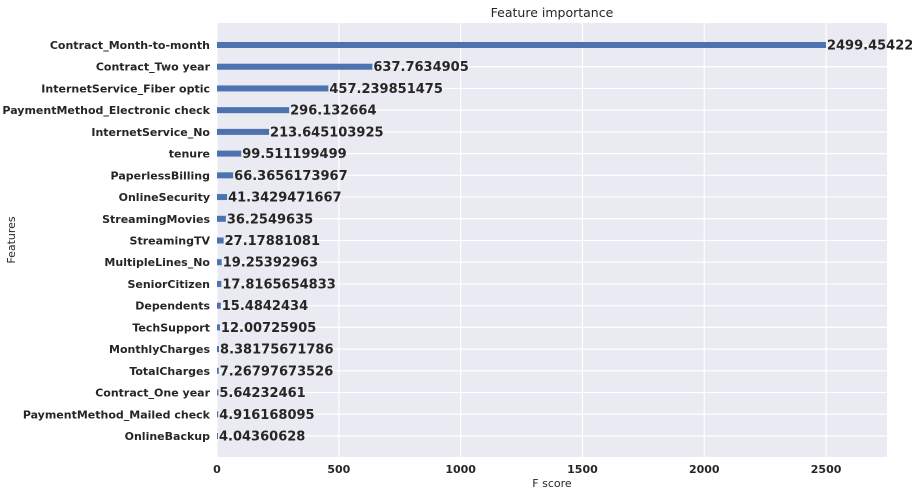  I want to click on bar-value-label: 27.17881081, so click(272, 241).